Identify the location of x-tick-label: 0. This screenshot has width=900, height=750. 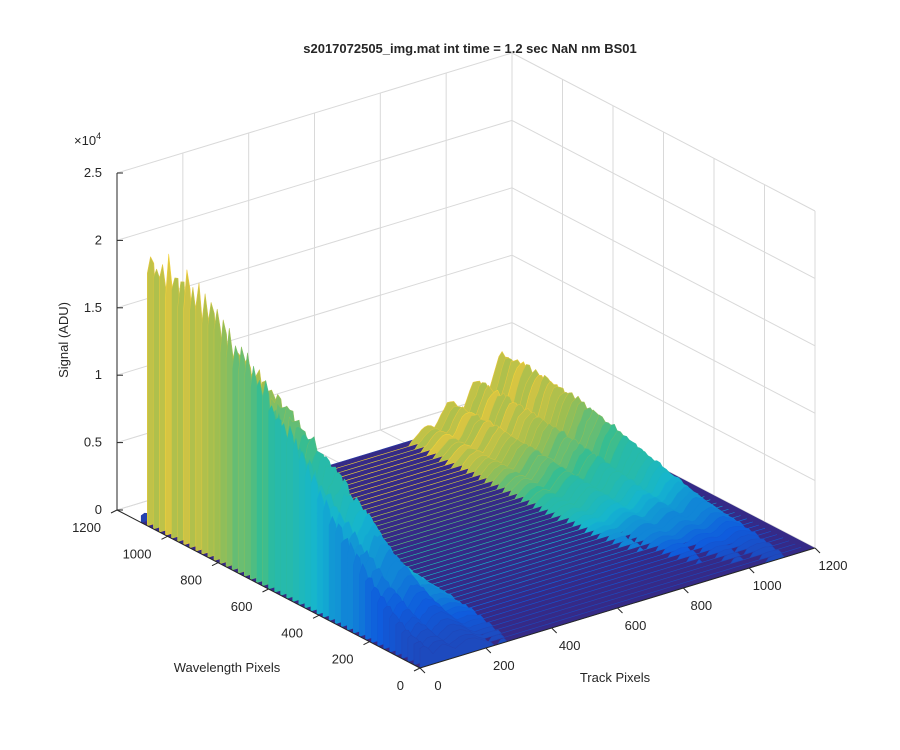
(437, 685).